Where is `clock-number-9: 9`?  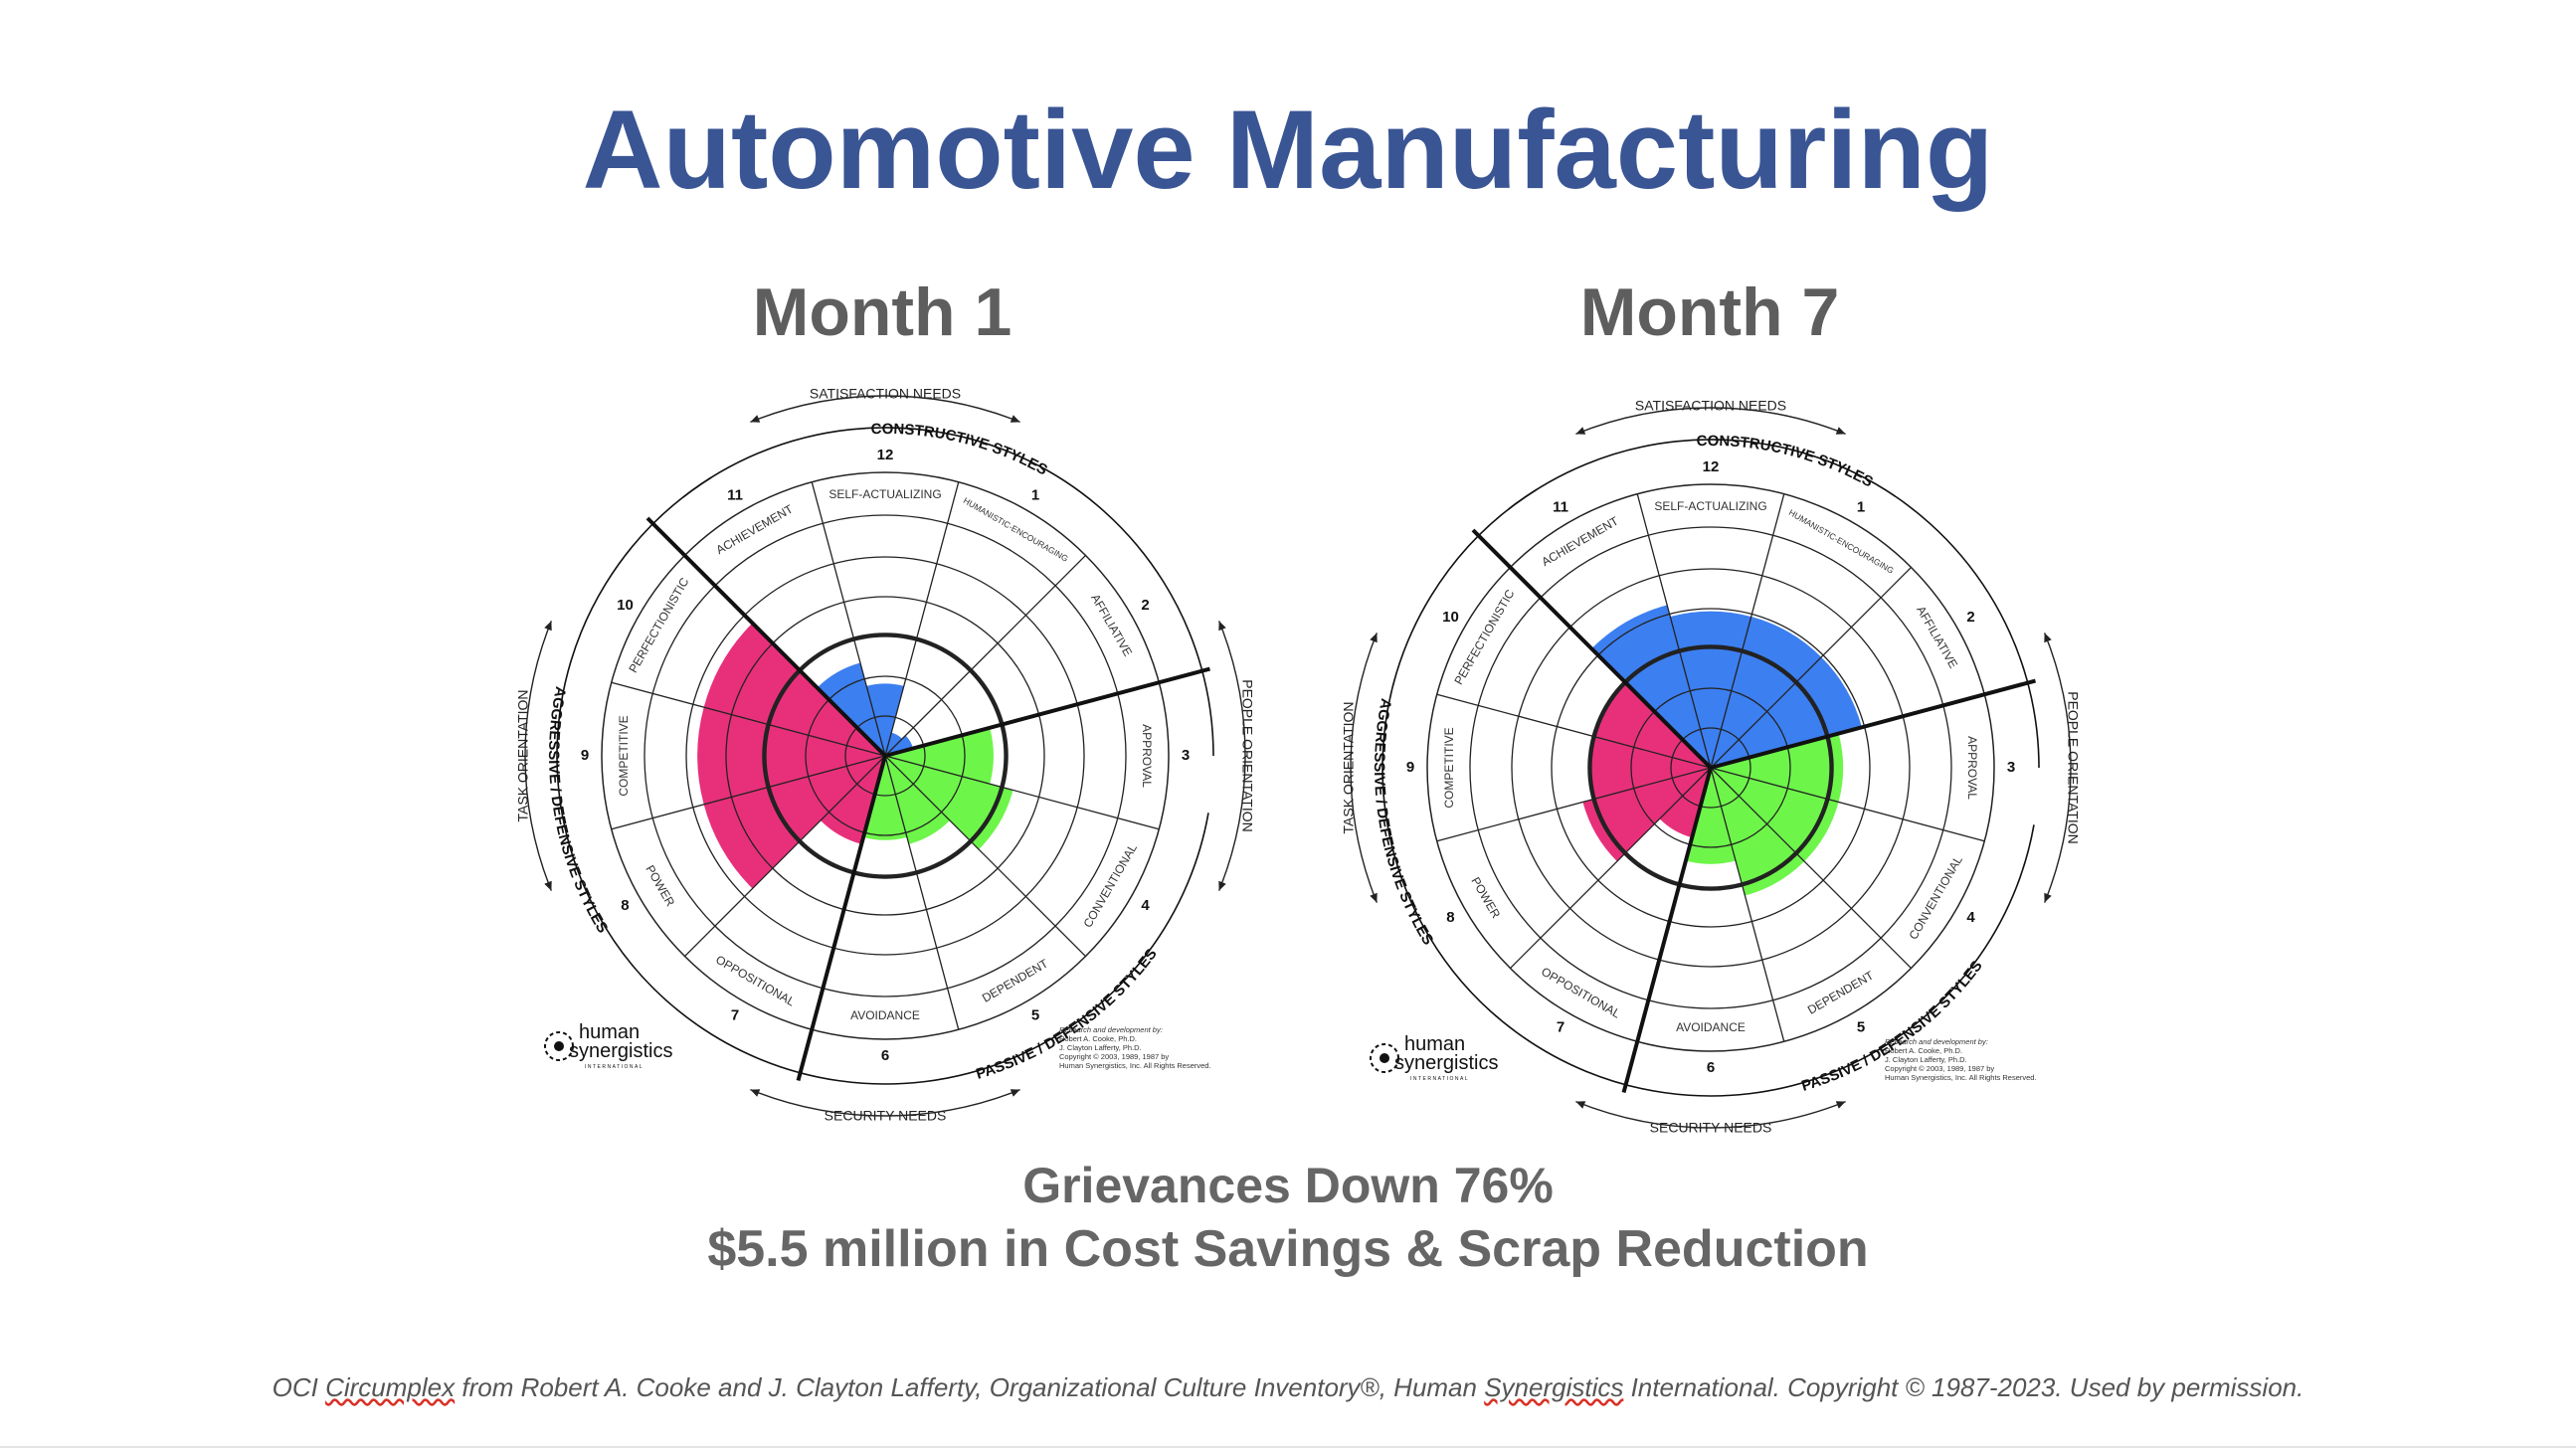 clock-number-9: 9 is located at coordinates (1410, 767).